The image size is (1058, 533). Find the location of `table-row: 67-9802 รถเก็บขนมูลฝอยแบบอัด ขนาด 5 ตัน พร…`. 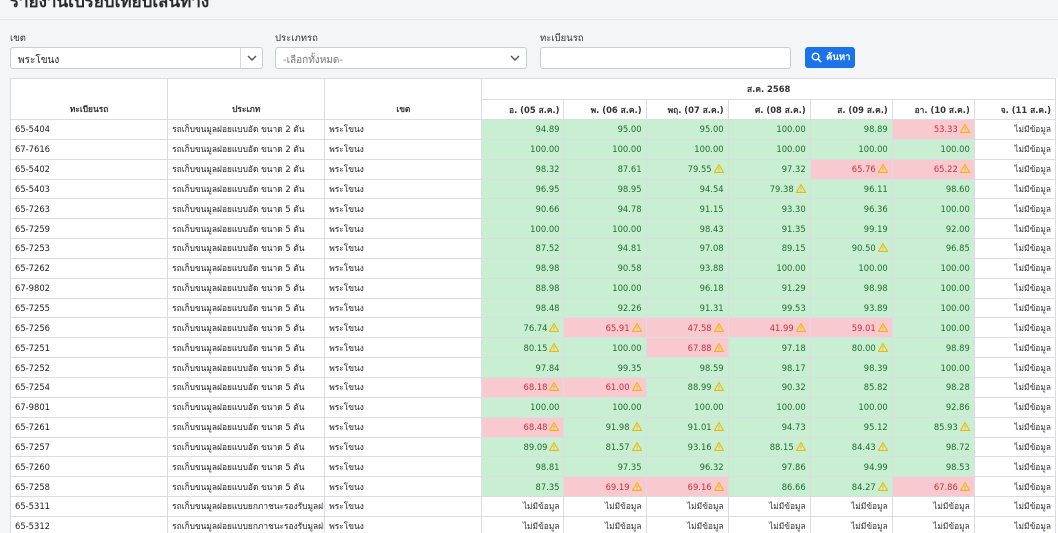

table-row: 67-9802 รถเก็บขนมูลฝอยแบบอัด ขนาด 5 ตัน พร… is located at coordinates (533, 288).